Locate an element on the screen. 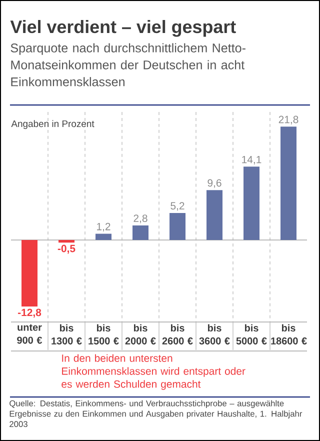  data-label: 2,8 is located at coordinates (141, 219).